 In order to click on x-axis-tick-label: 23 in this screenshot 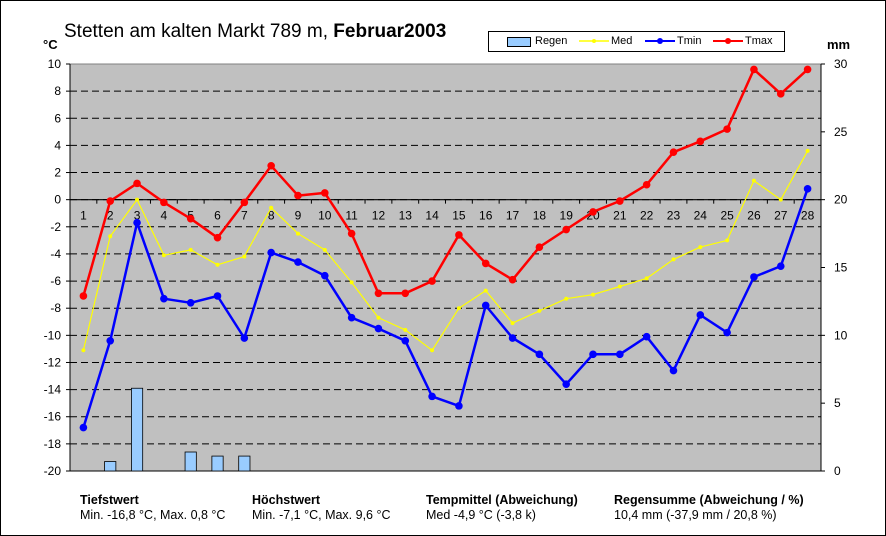, I will do `click(674, 216)`.